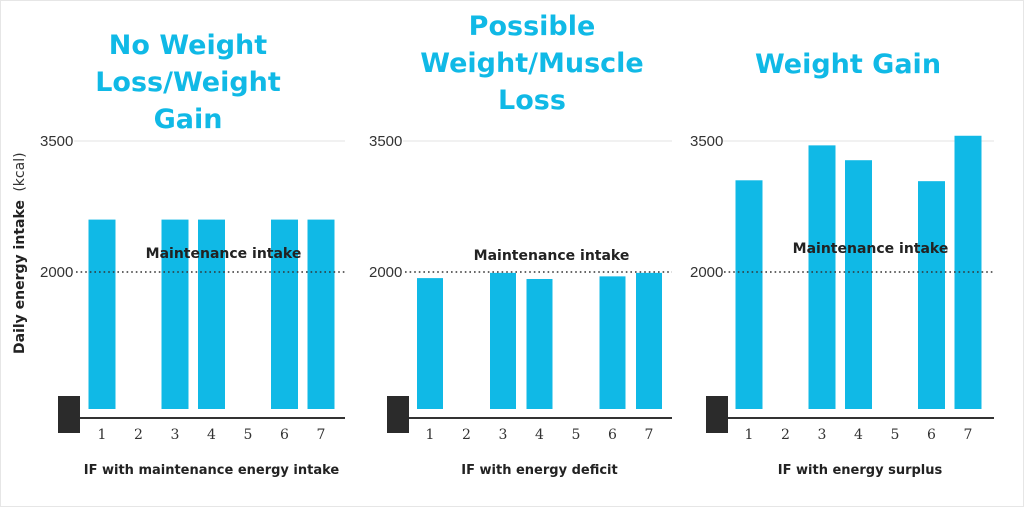 The width and height of the screenshot is (1024, 507). What do you see at coordinates (860, 470) in the screenshot?
I see `x-axis-label: IF with energy surplus` at bounding box center [860, 470].